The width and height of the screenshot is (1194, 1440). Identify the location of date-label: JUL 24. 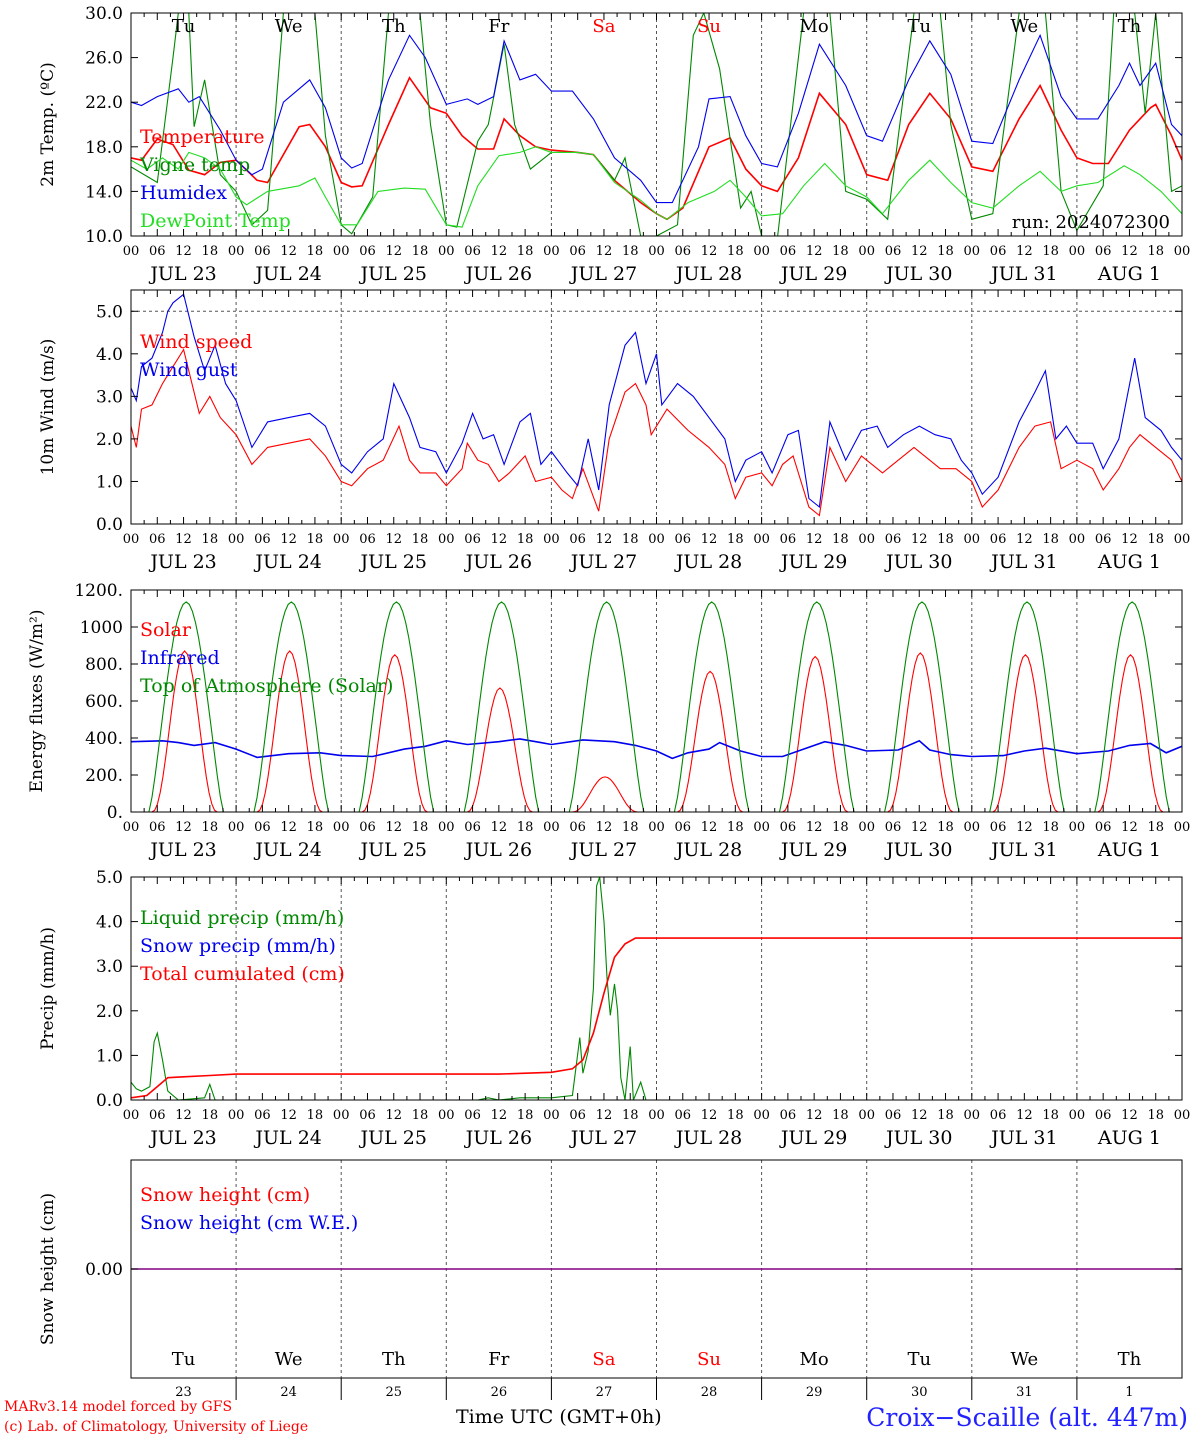
(287, 850).